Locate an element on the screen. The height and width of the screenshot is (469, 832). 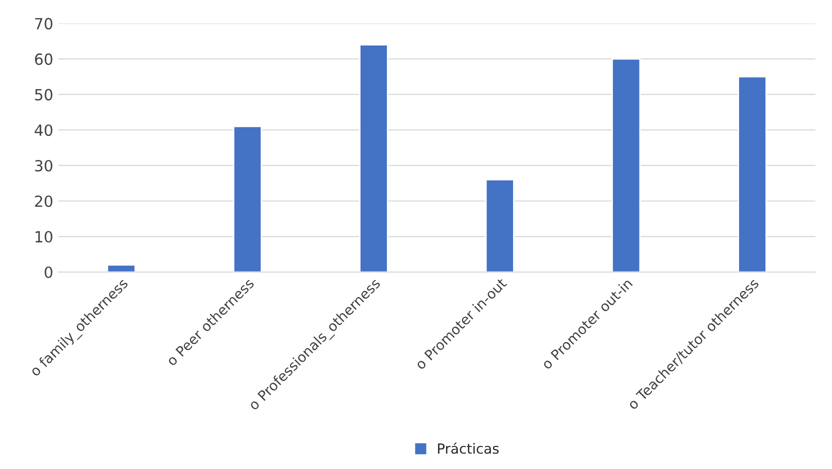
y-tick-label: 50 is located at coordinates (43, 94).